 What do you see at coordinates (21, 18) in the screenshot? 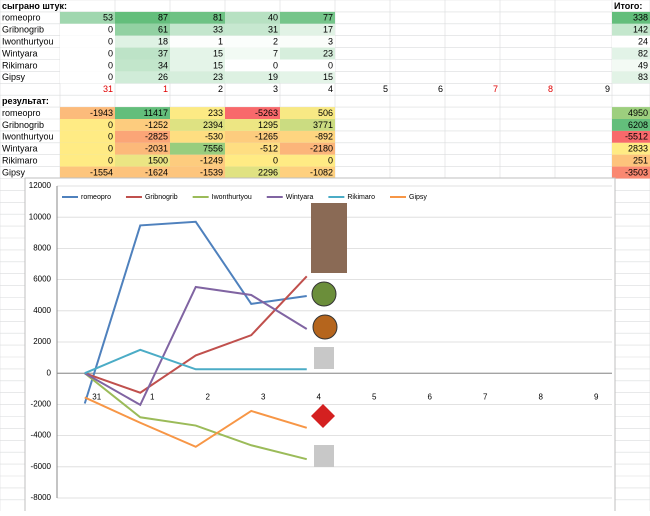
I see `row-name: romeopro` at bounding box center [21, 18].